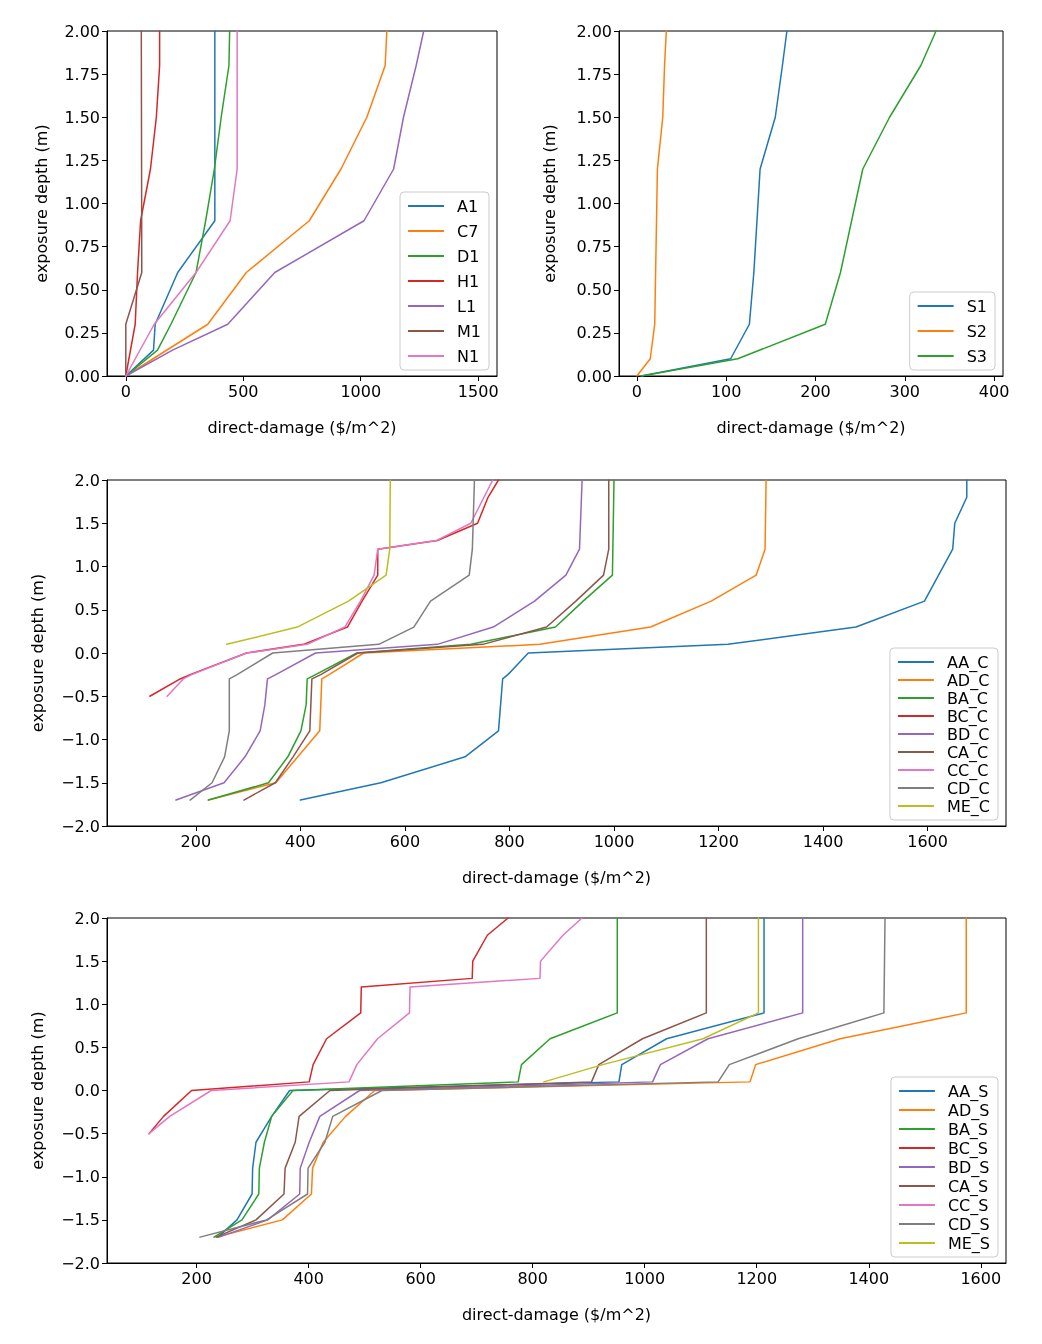  What do you see at coordinates (967, 698) in the screenshot?
I see `legend-label: BA_C` at bounding box center [967, 698].